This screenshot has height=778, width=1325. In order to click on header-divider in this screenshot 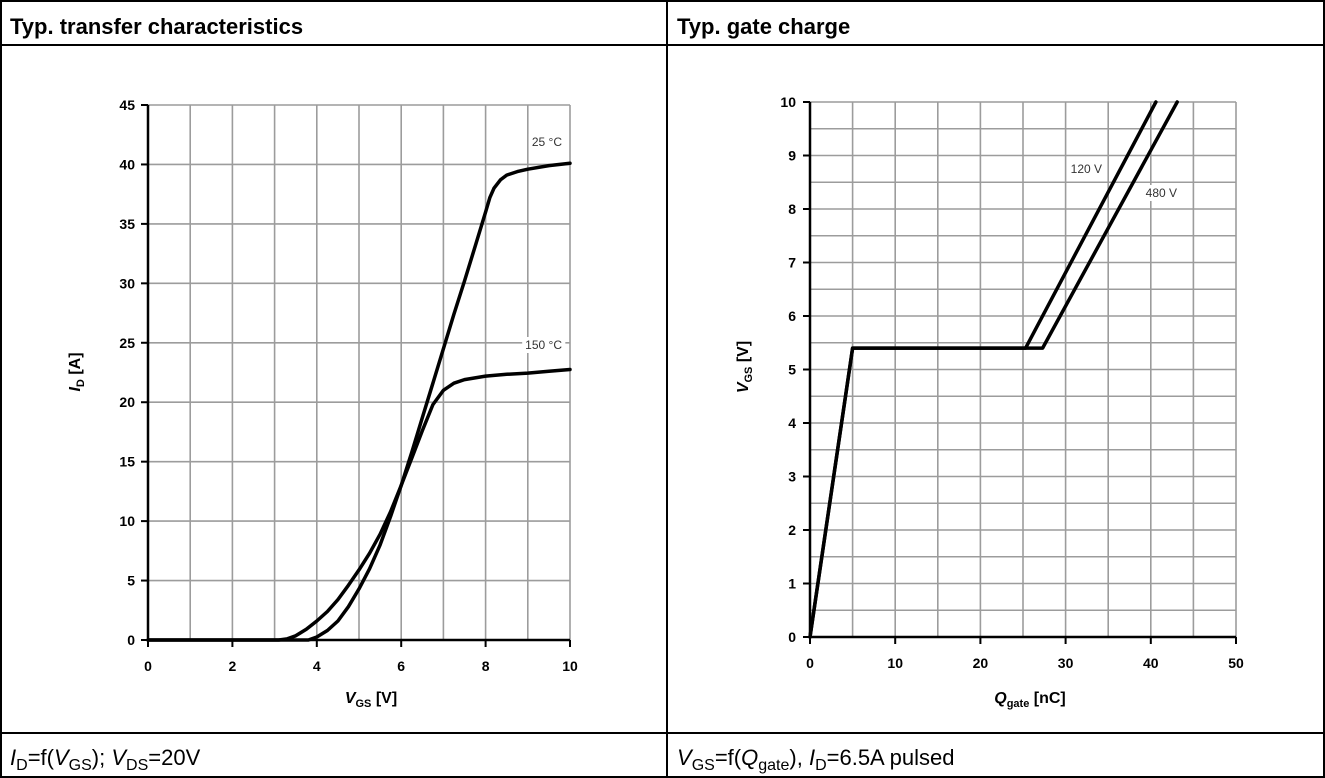, I will do `click(662, 45)`.